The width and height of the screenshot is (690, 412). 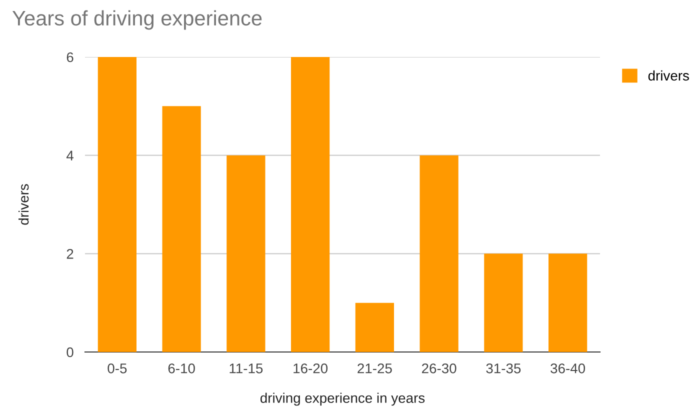 I want to click on chart-title: Years of driving experience, so click(x=137, y=20).